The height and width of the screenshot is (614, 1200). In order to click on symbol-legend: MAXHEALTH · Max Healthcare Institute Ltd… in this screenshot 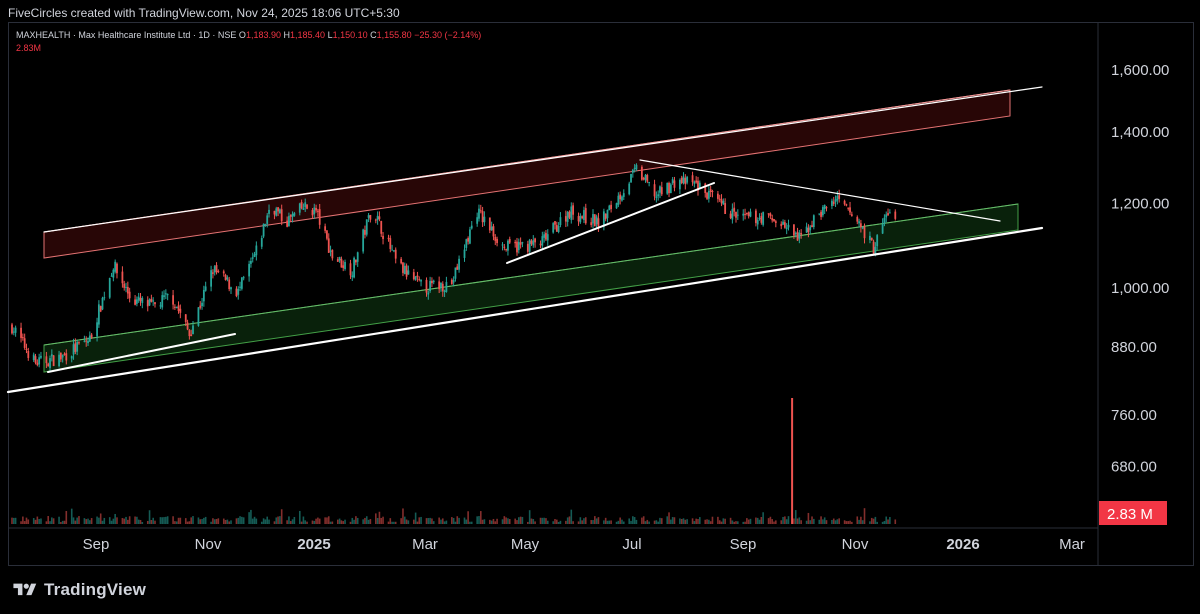, I will do `click(248, 35)`.